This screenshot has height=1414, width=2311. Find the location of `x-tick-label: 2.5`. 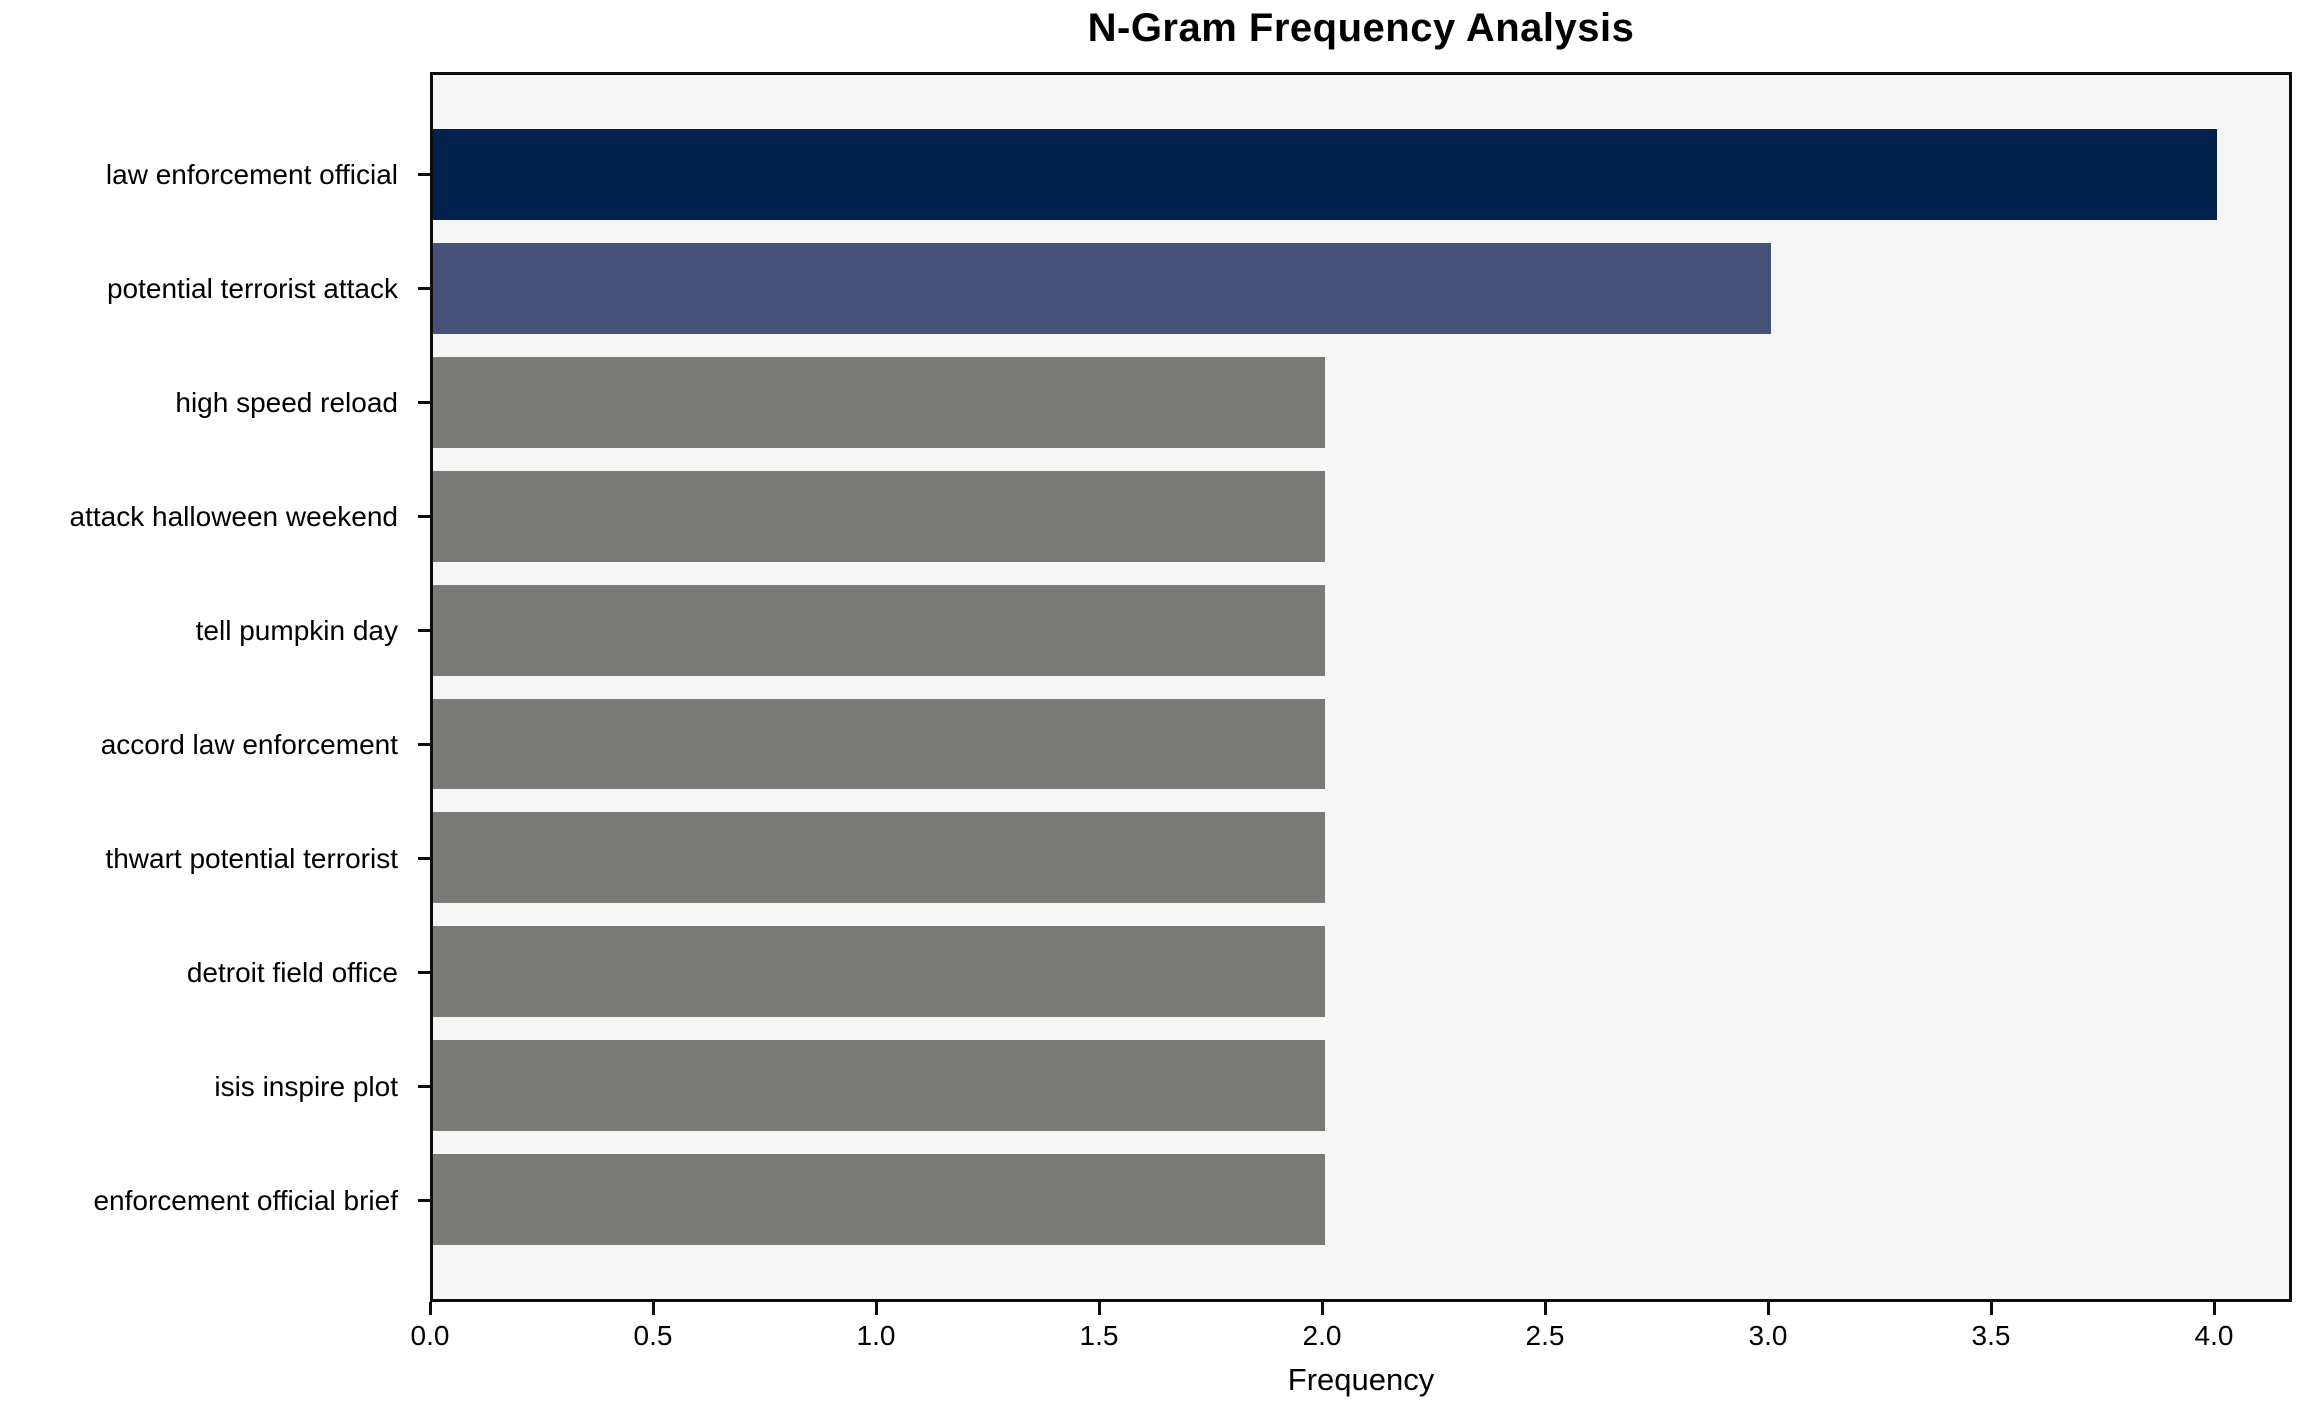

x-tick-label: 2.5 is located at coordinates (1545, 1335).